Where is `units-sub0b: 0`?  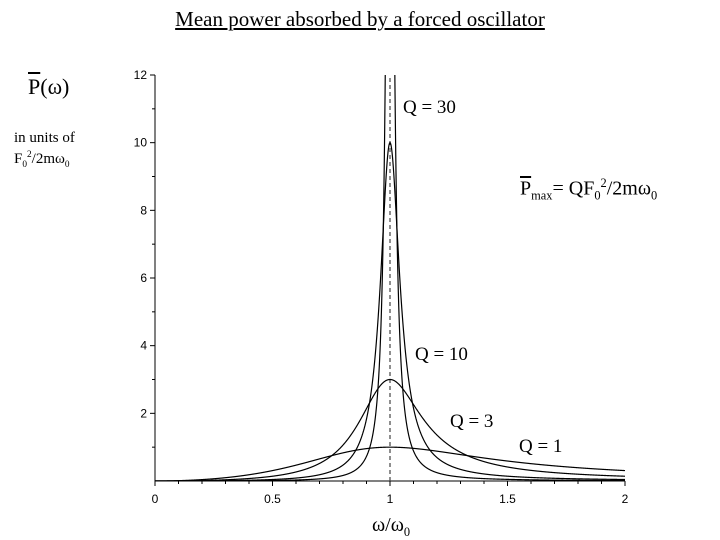
units-sub0b: 0 is located at coordinates (67, 165).